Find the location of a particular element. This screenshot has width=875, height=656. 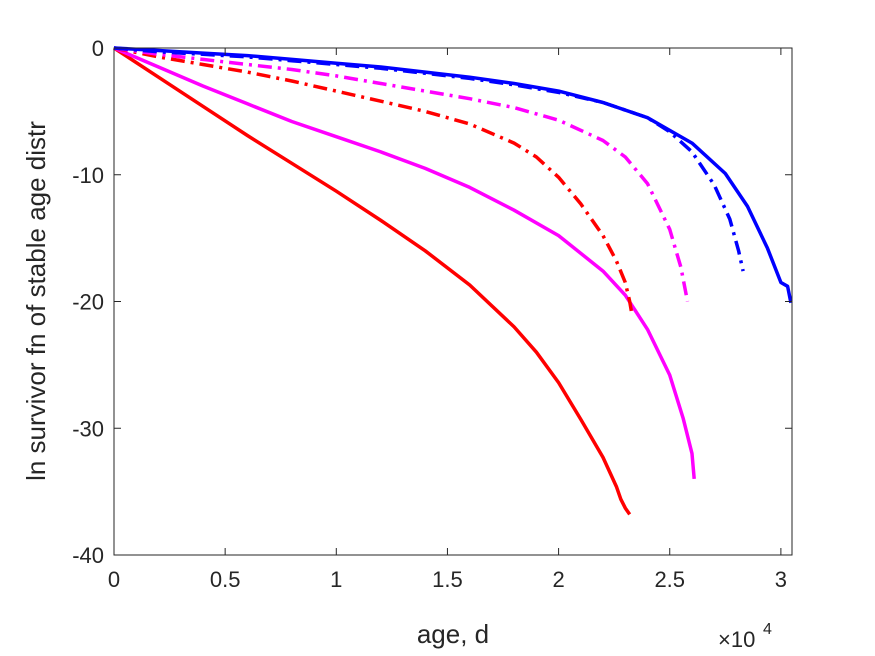

x-tick-label: 0.5 is located at coordinates (225, 579).